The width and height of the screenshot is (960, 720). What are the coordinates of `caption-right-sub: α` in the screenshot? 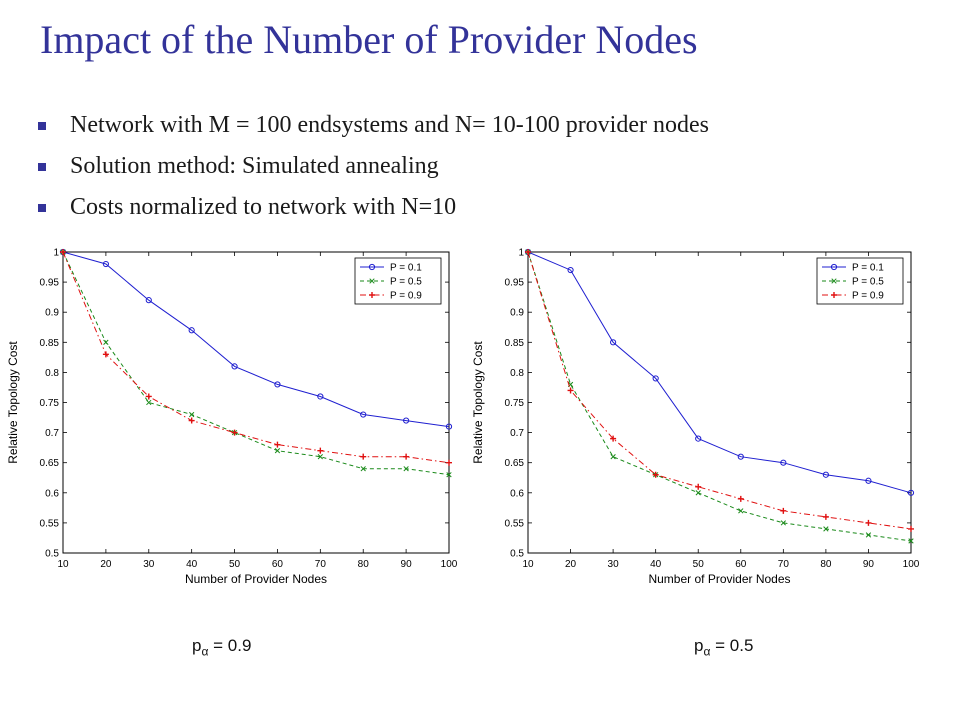 It's located at (707, 651).